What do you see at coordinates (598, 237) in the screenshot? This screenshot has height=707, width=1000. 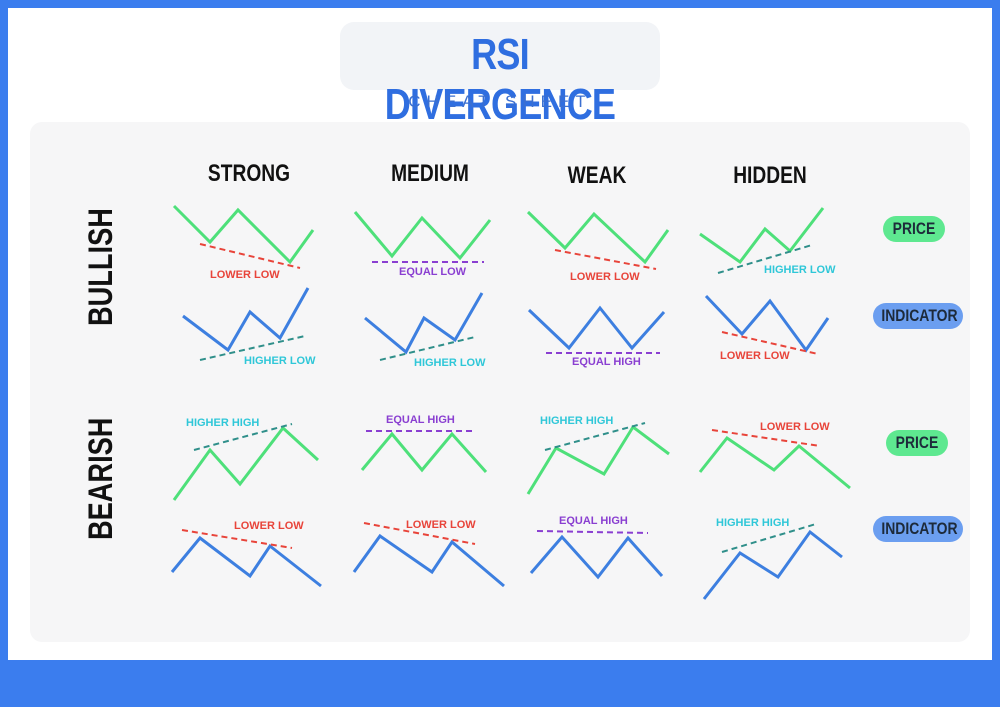 I see `bull-weak-price-line` at bounding box center [598, 237].